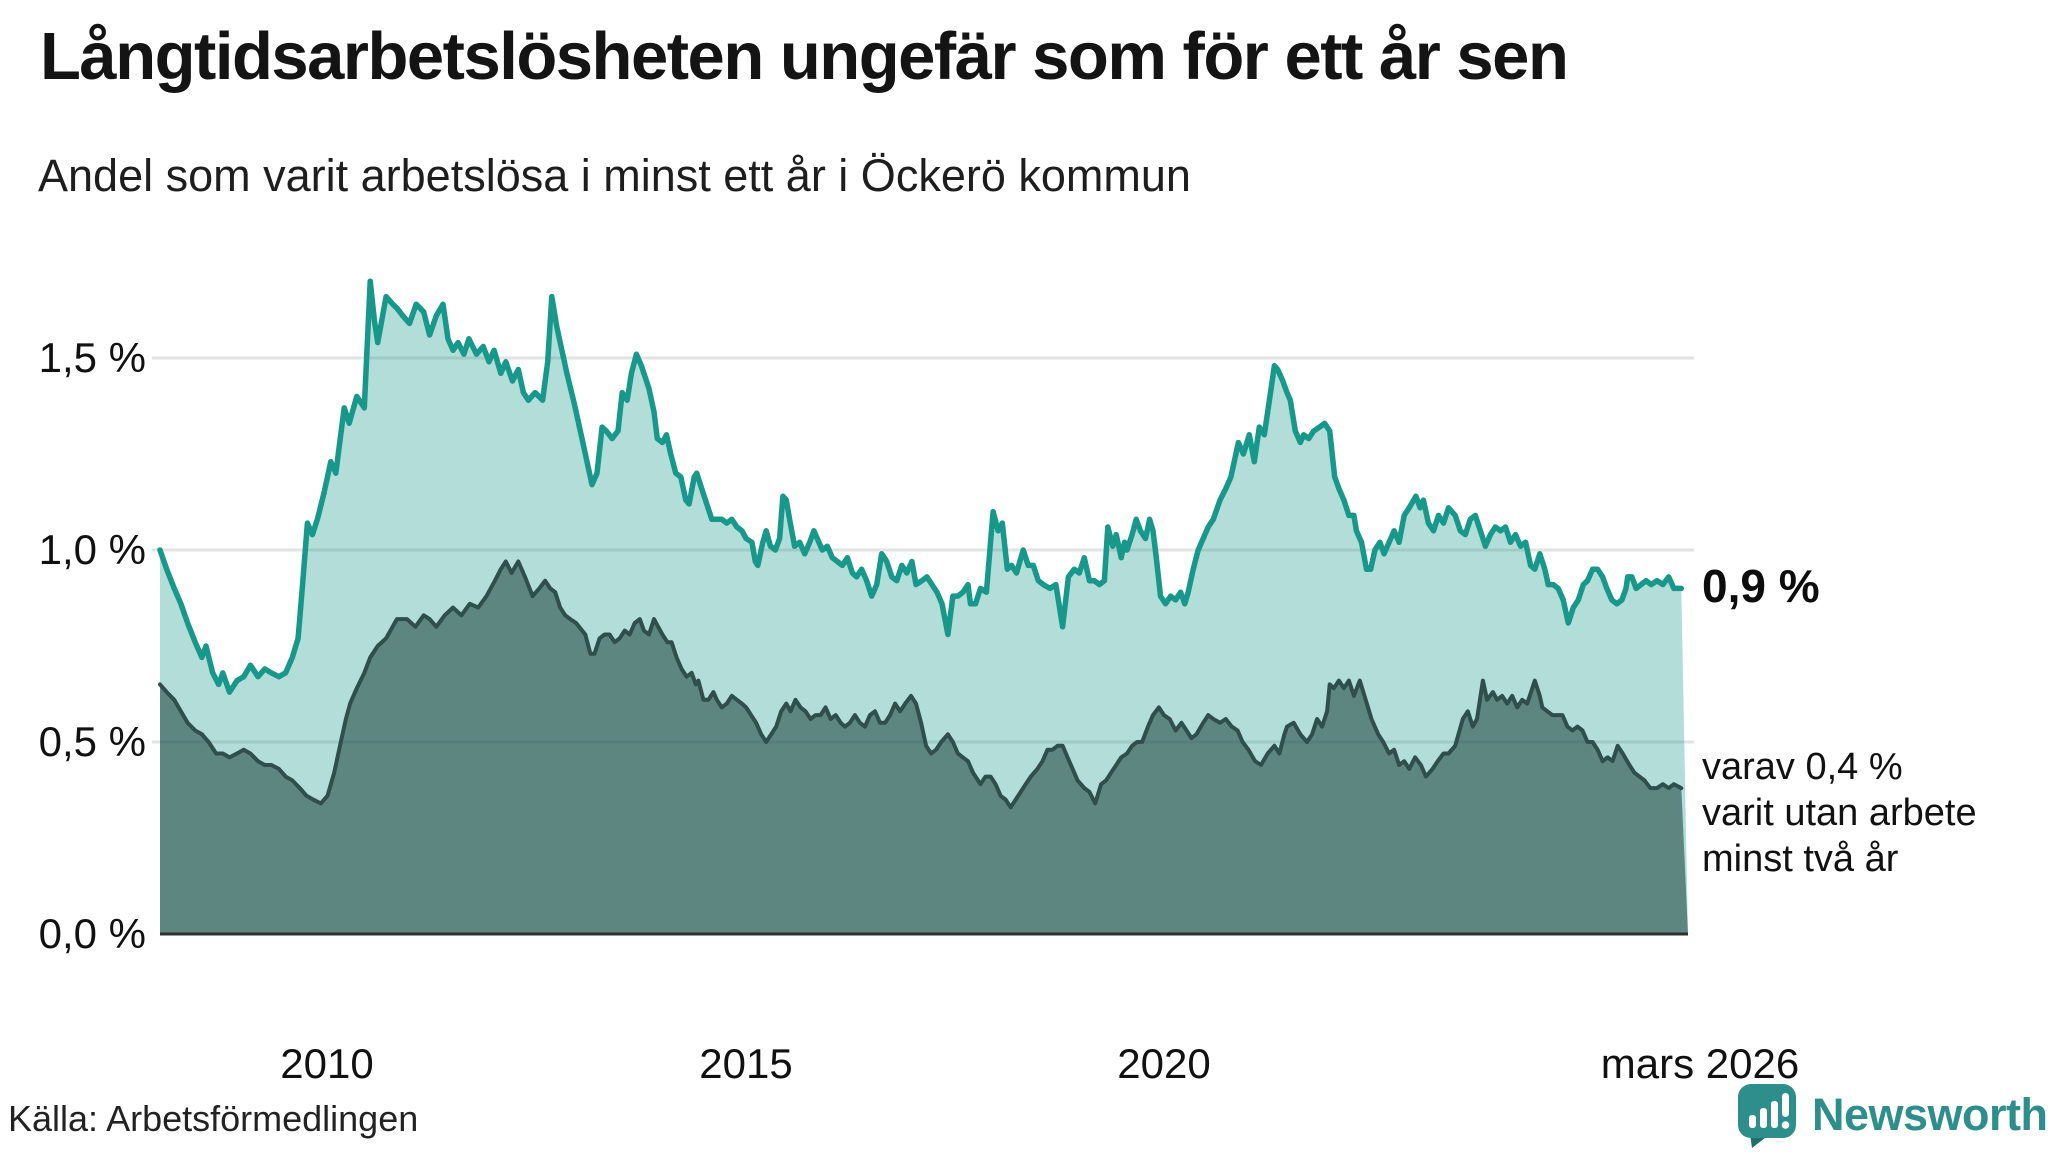 The image size is (2048, 1152). What do you see at coordinates (1761, 586) in the screenshot?
I see `annotation-latest-total: 0,9 %` at bounding box center [1761, 586].